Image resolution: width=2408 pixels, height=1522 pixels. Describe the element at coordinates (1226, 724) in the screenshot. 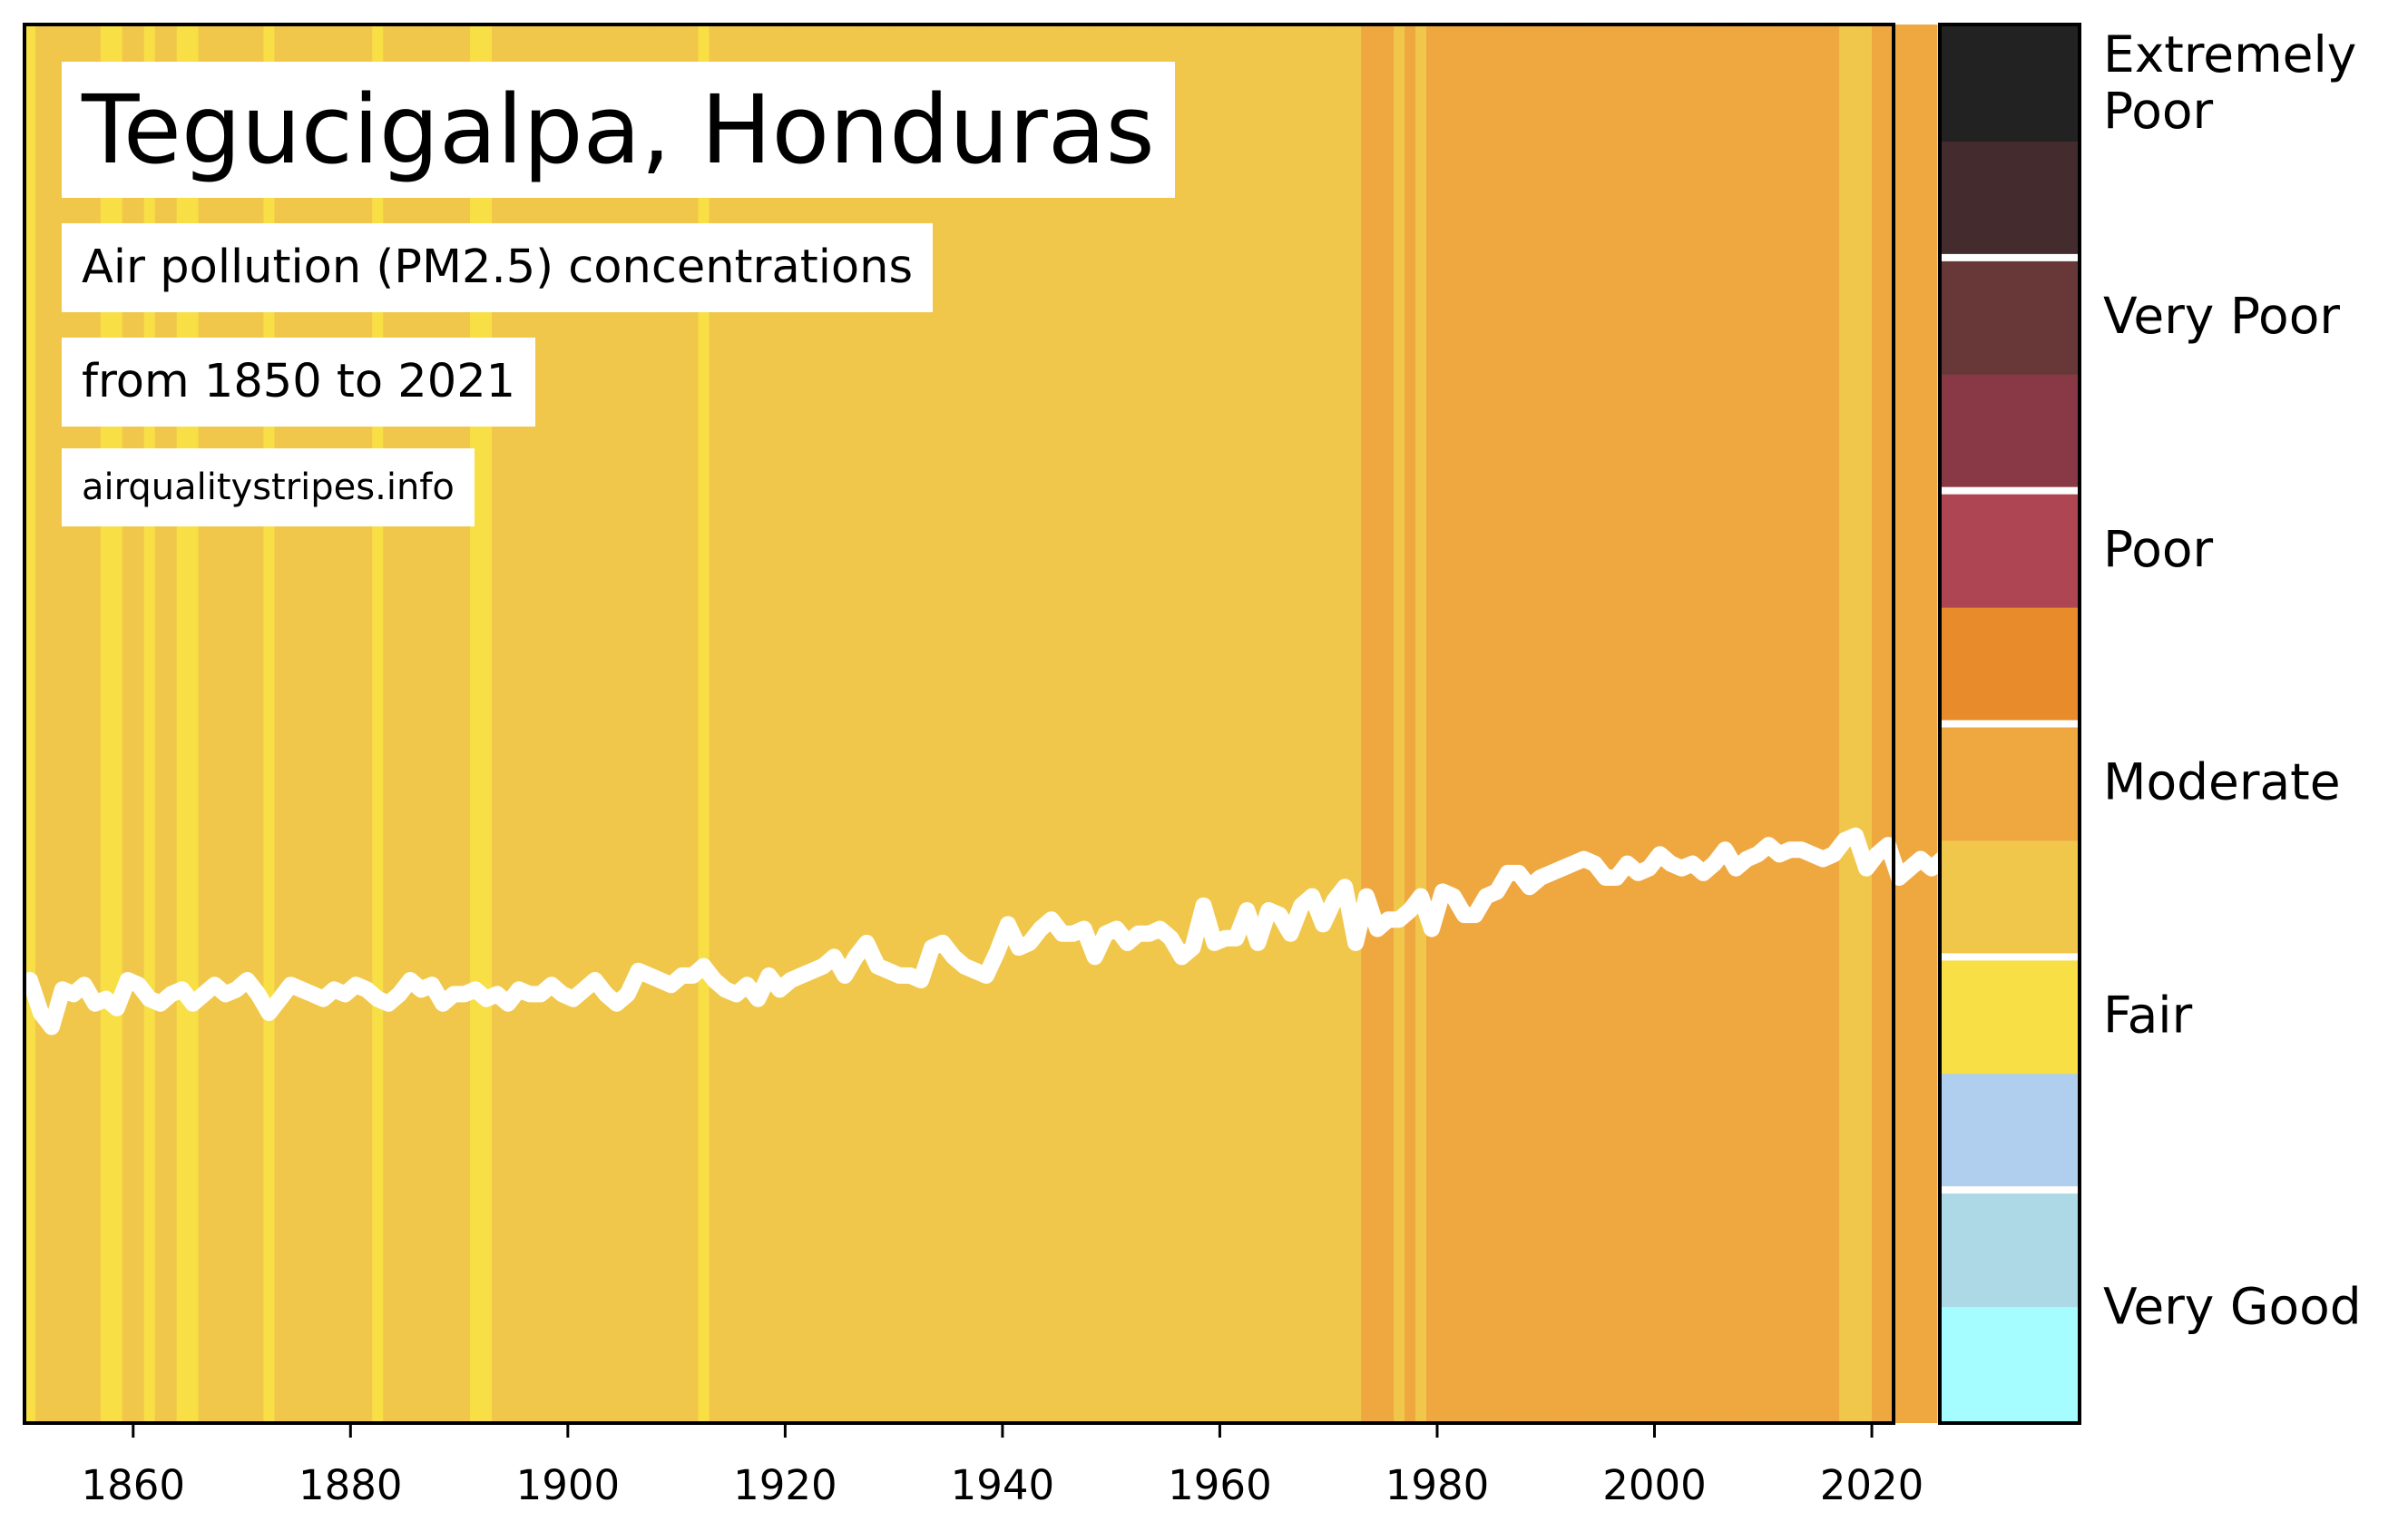

I see `stripe-1960` at that location.